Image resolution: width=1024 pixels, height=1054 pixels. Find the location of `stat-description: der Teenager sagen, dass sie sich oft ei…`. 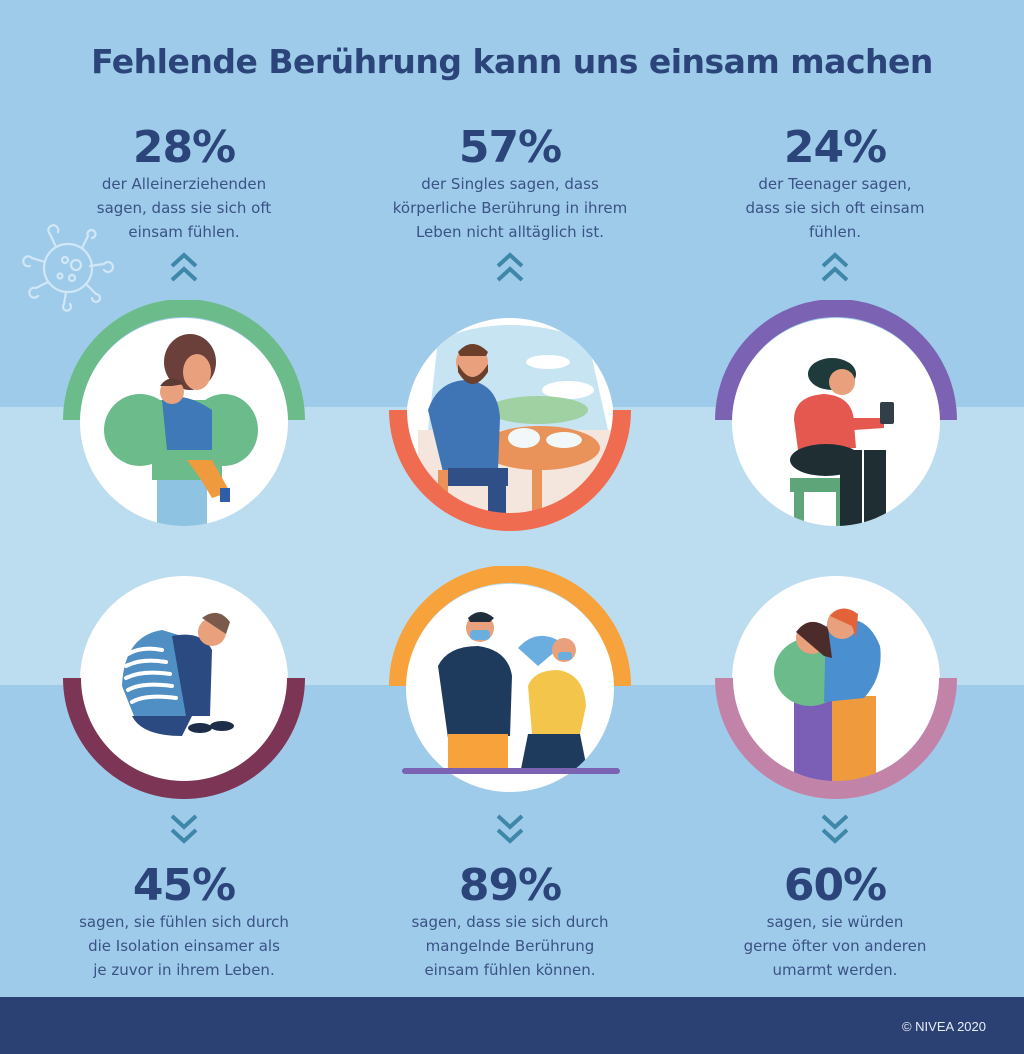

stat-description: der Teenager sagen, dass sie sich oft ei… is located at coordinates (835, 208).